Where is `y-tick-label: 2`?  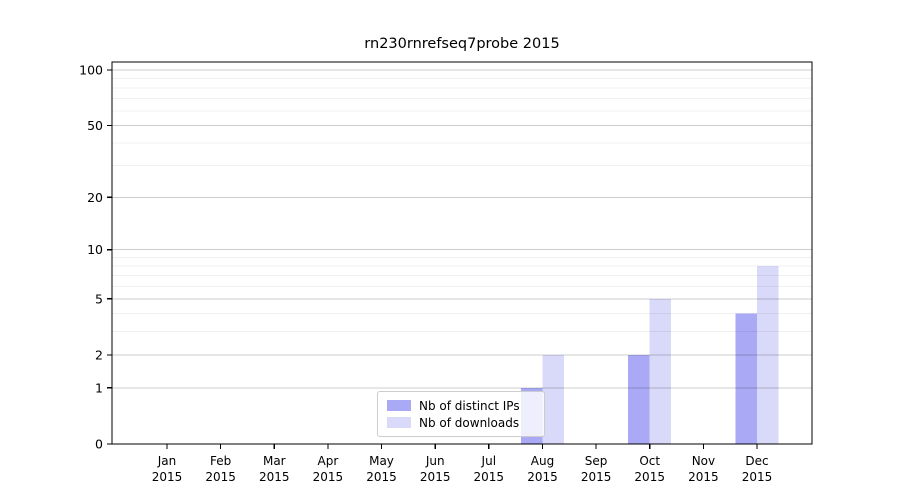 y-tick-label: 2 is located at coordinates (99, 355).